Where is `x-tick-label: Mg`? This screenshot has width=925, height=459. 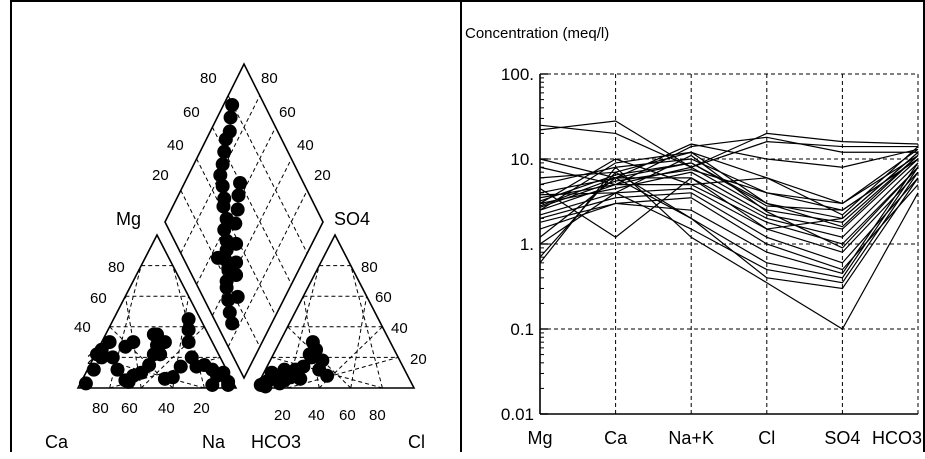 x-tick-label: Mg is located at coordinates (539, 438).